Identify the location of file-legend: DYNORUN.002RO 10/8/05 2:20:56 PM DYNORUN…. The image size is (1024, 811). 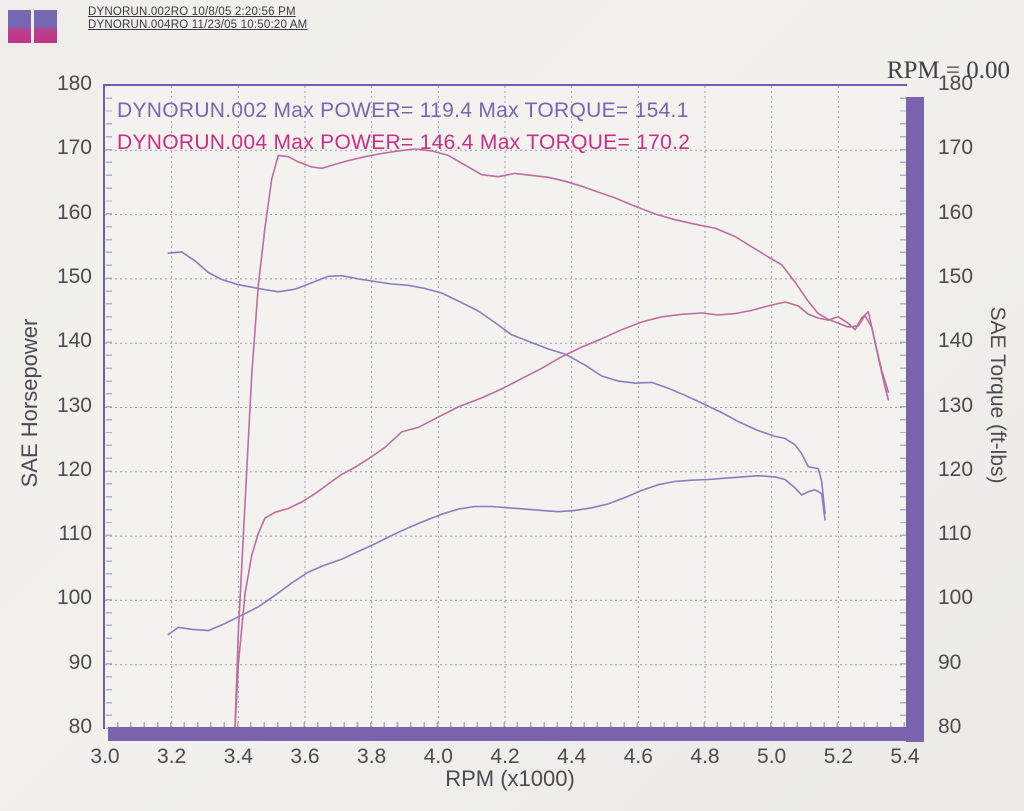
(157, 24).